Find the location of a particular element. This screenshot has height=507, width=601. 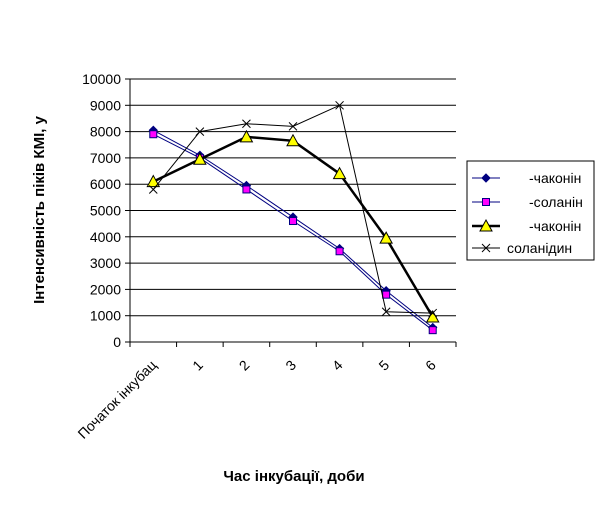

y-tick-label: 6000 is located at coordinates (105, 184).